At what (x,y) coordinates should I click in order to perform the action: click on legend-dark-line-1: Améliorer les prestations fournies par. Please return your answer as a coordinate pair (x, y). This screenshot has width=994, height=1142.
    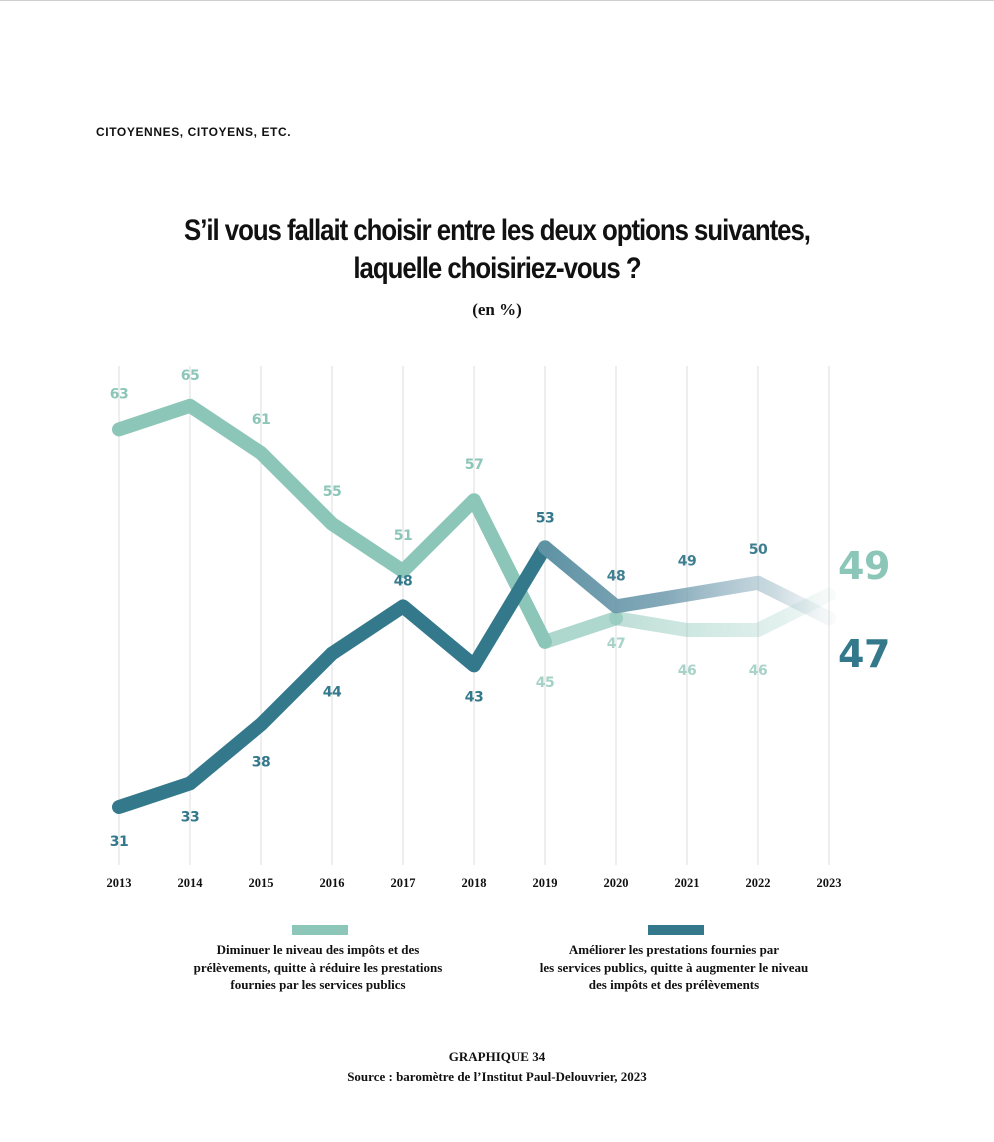
    Looking at the image, I should click on (674, 949).